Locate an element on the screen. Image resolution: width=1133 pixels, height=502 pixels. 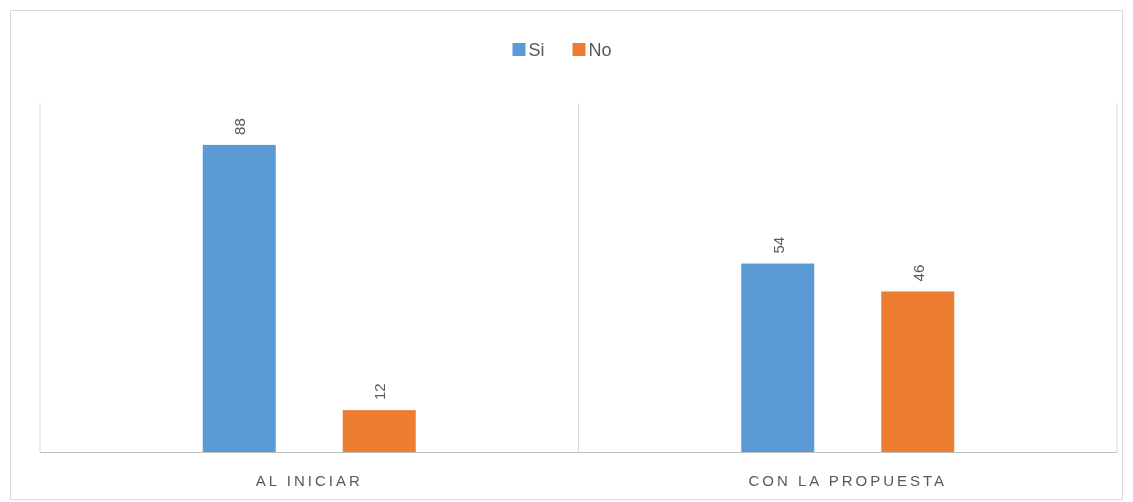
legend-label: No is located at coordinates (600, 50).